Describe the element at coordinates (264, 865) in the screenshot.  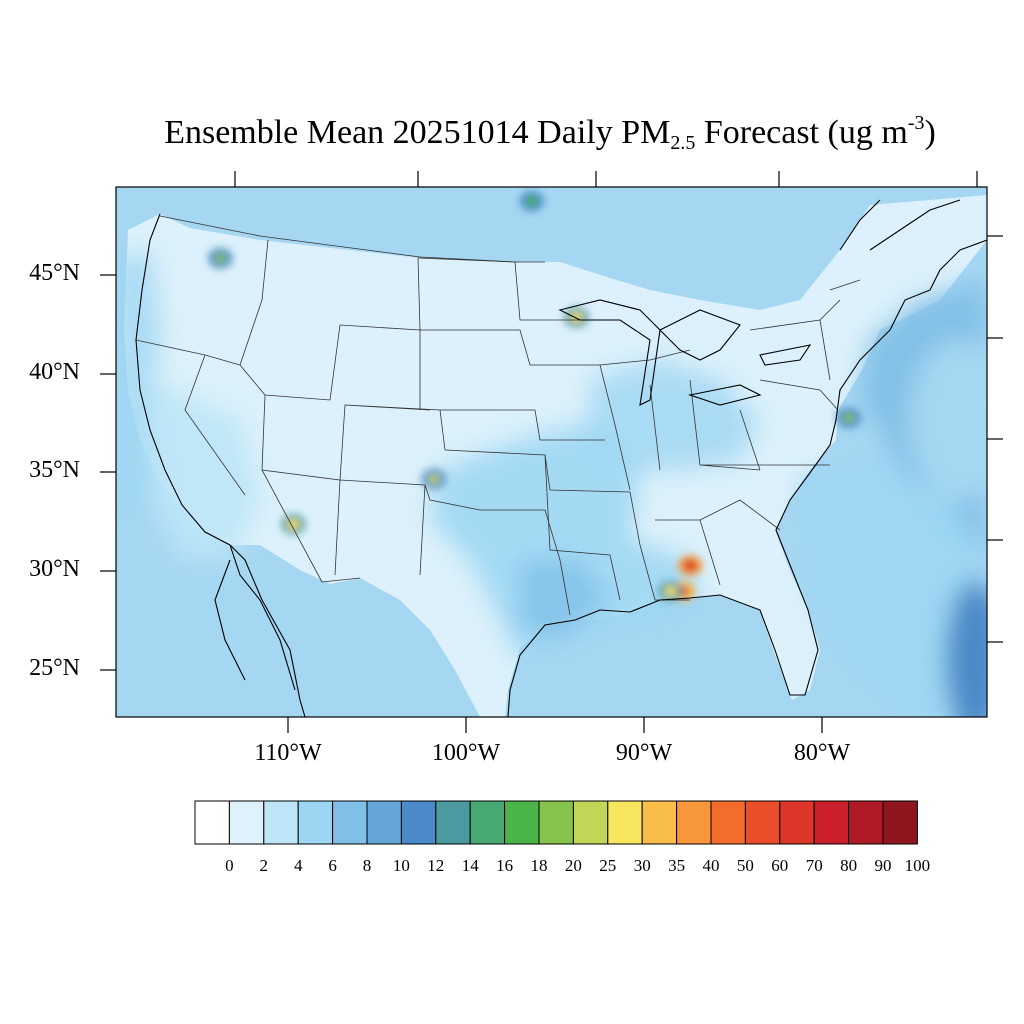
I see `colorbar-tick-label: 2` at that location.